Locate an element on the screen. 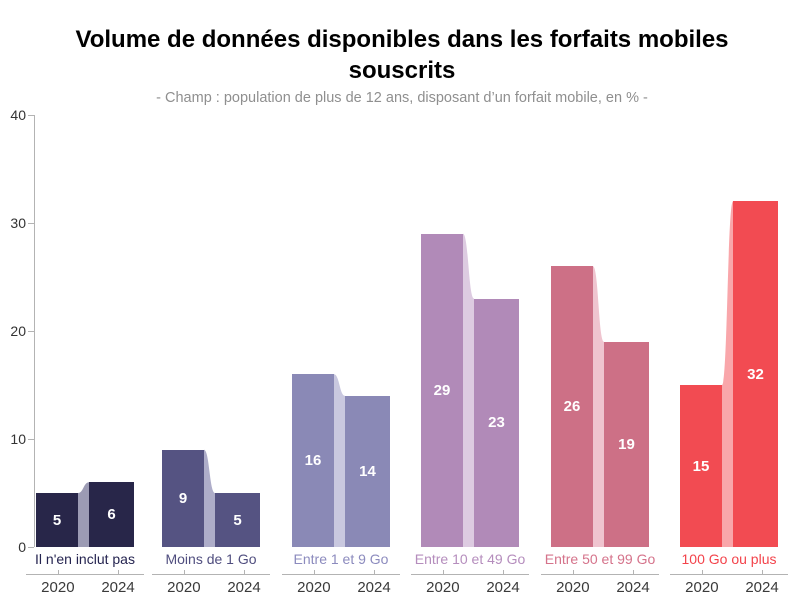  bar-value-2024: 32 is located at coordinates (755, 374).